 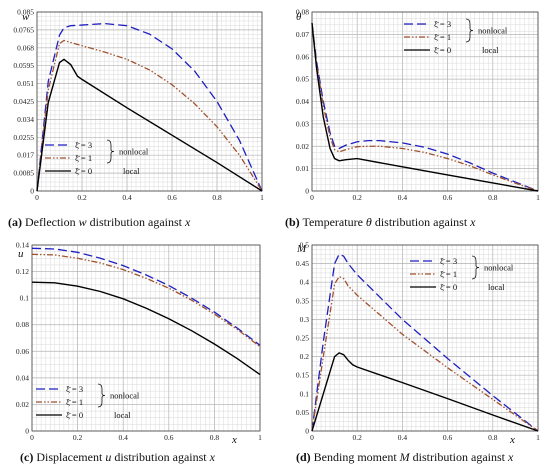 What do you see at coordinates (302, 338) in the screenshot?
I see `y-tick-label: 0.25` at bounding box center [302, 338].